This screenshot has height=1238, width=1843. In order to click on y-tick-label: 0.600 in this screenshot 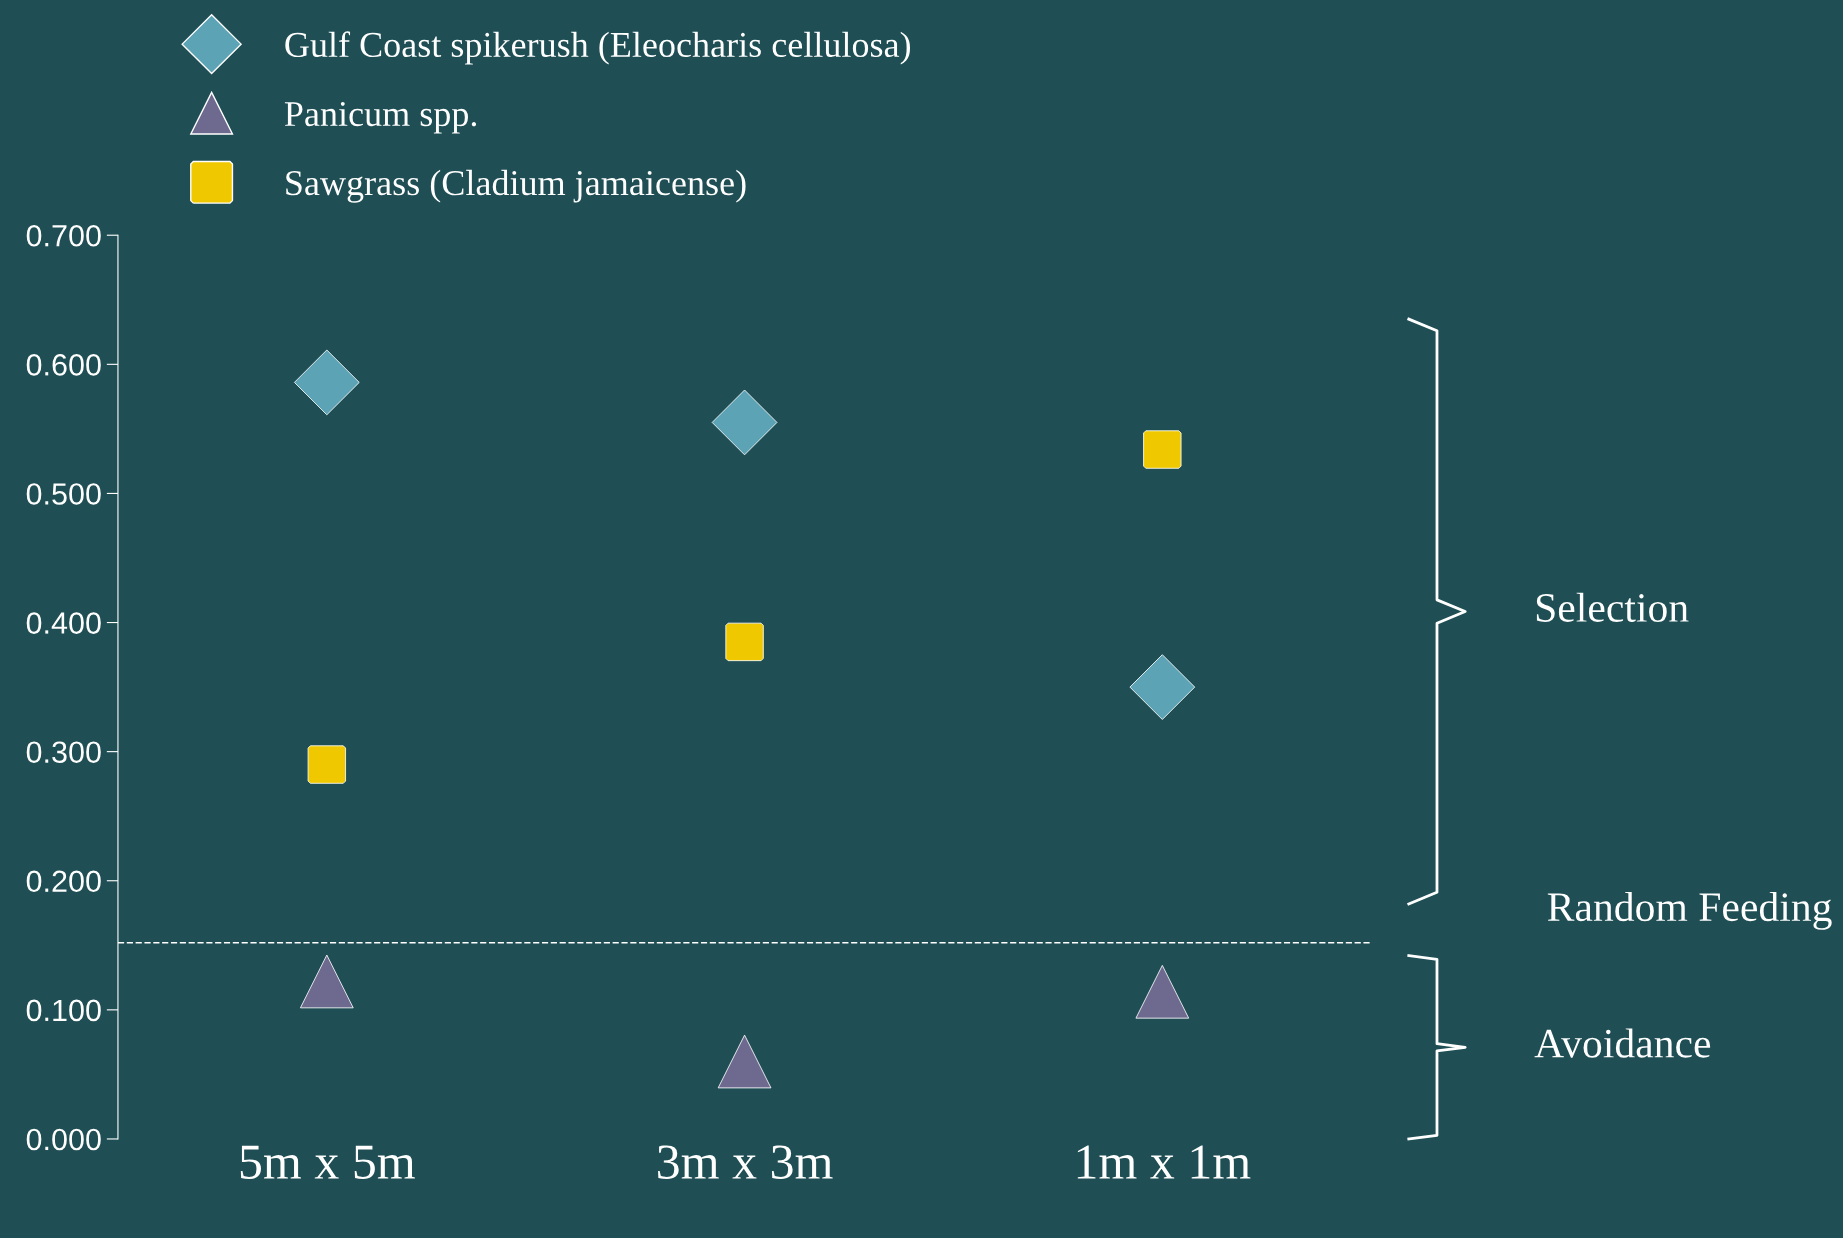, I will do `click(63, 365)`.